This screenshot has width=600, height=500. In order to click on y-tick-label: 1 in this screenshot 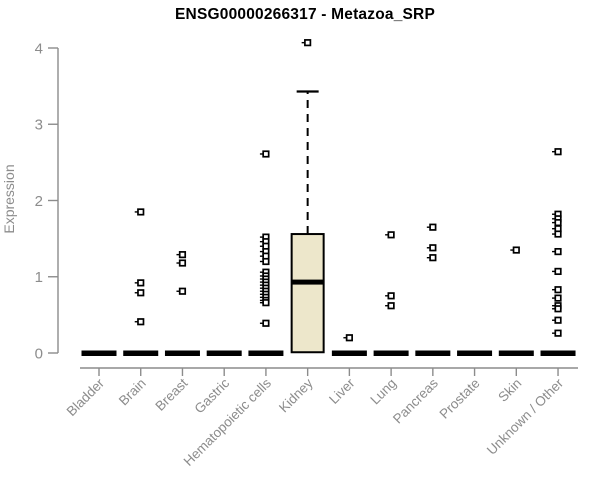, I will do `click(39, 277)`.